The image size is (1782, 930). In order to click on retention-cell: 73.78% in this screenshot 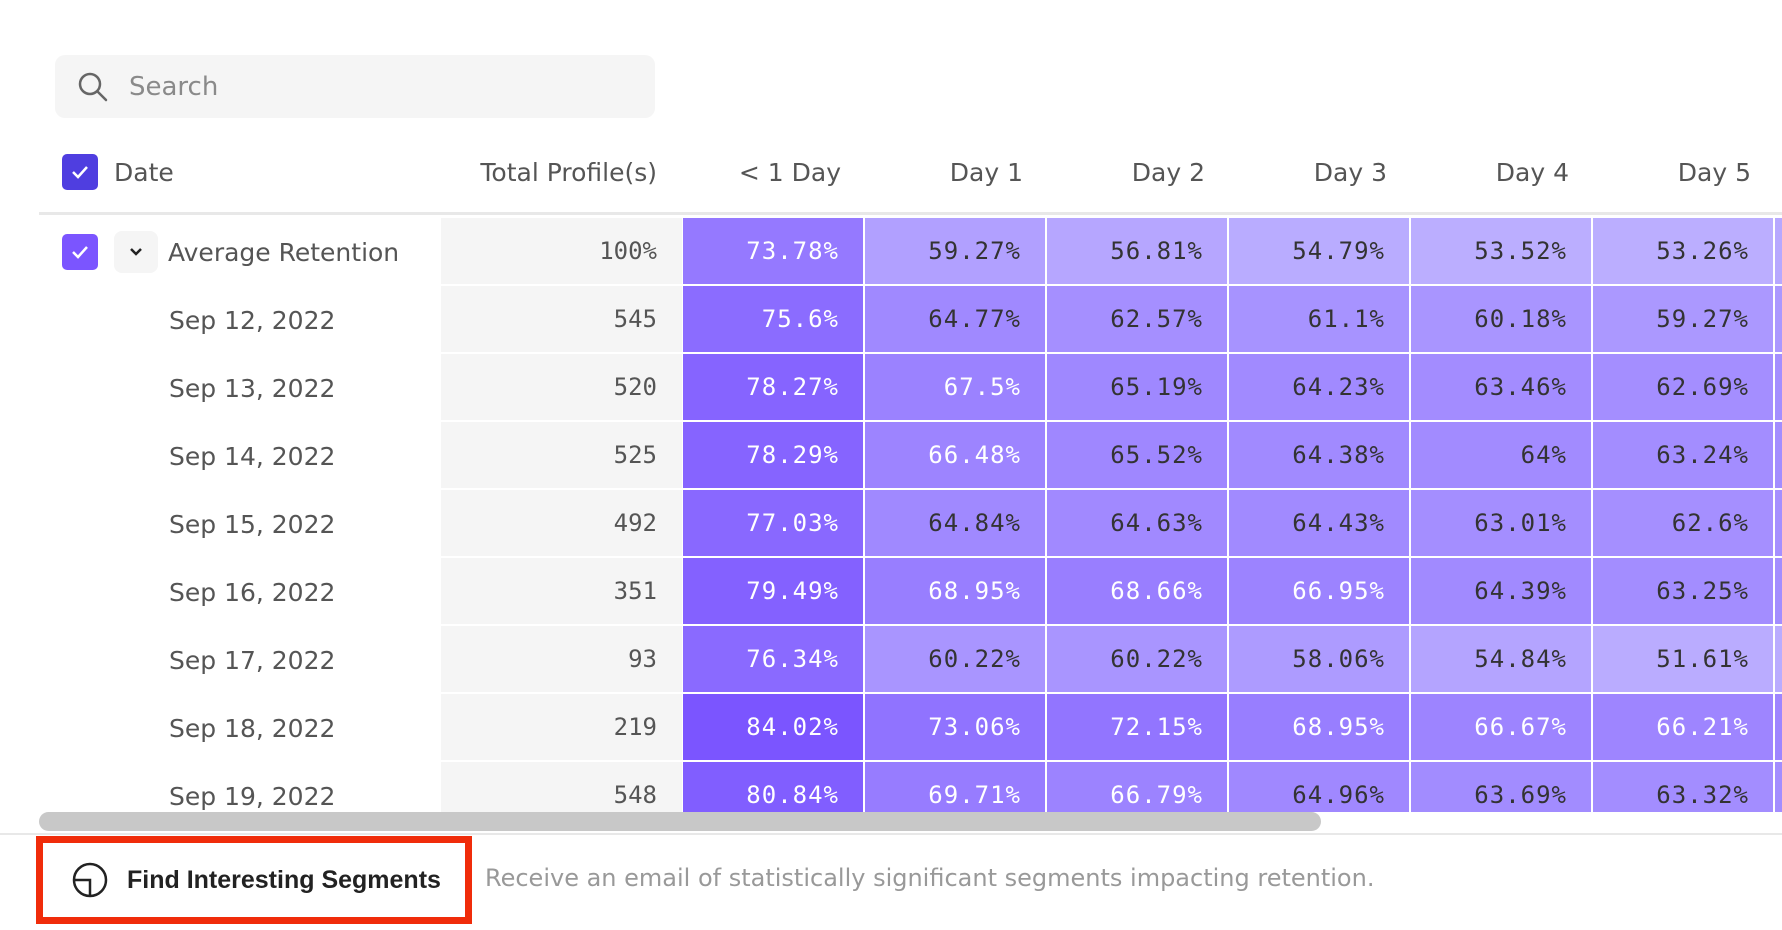, I will do `click(773, 251)`.